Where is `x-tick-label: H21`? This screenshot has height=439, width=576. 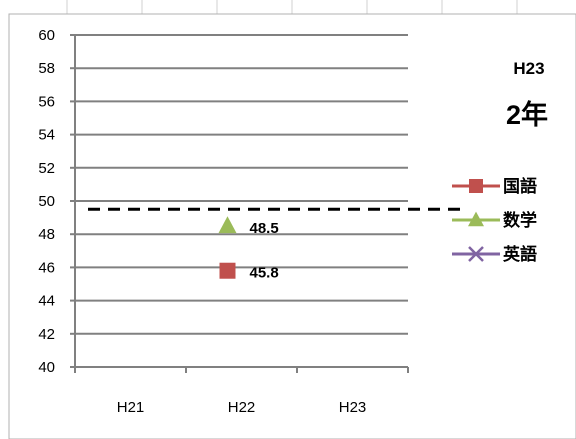
x-tick-label: H21 is located at coordinates (131, 407).